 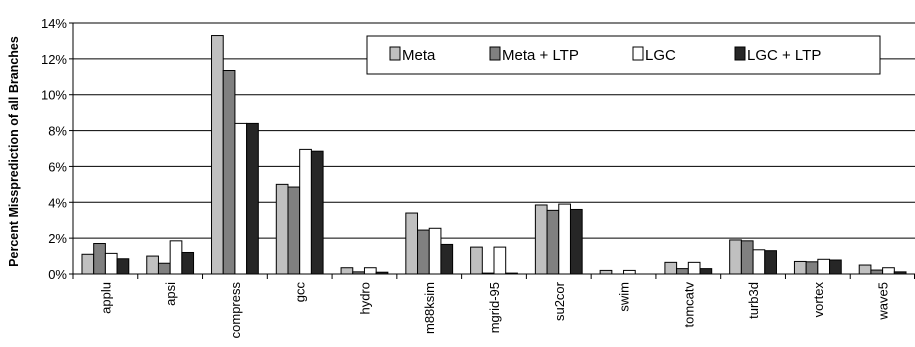 I want to click on category-label: tomcatv, so click(x=688, y=305).